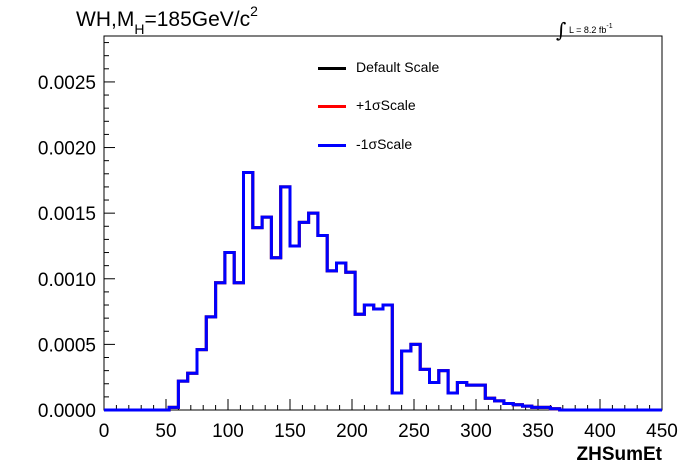 Image resolution: width=696 pixels, height=472 pixels. What do you see at coordinates (67, 83) in the screenshot?
I see `y-tick-label: 0.0025` at bounding box center [67, 83].